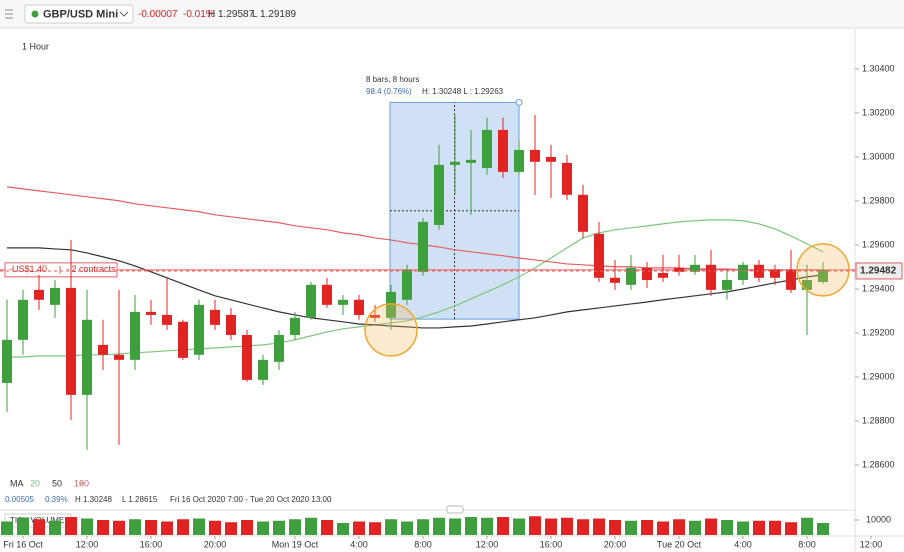 Image resolution: width=904 pixels, height=552 pixels. Describe the element at coordinates (878, 519) in the screenshot. I see `volume-tick-label: 10000` at that location.